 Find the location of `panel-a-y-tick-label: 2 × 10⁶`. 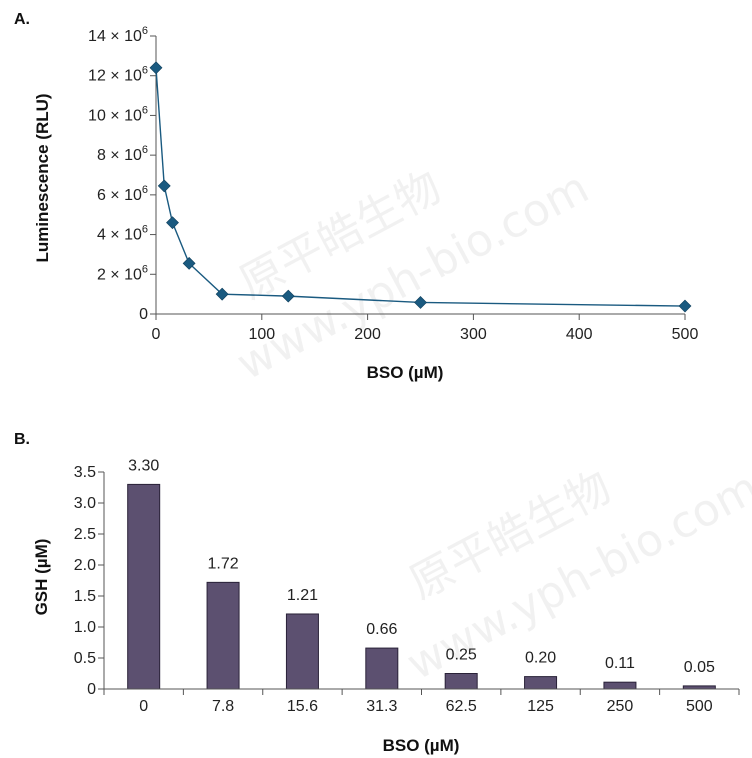

panel-a-y-tick-label: 2 × 10⁶ is located at coordinates (122, 273).